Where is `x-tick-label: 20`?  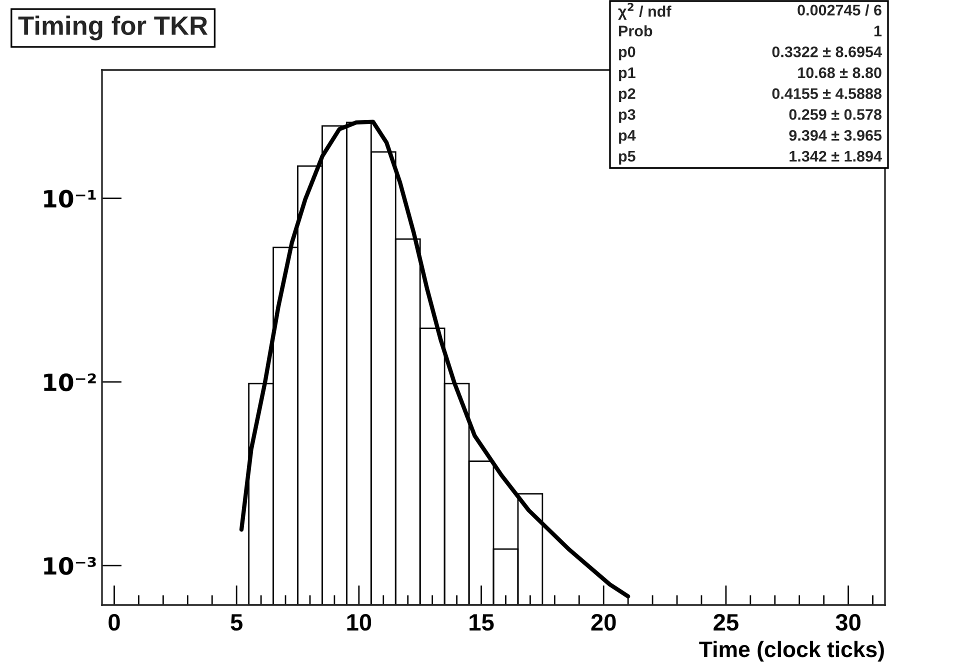 x-tick-label: 20 is located at coordinates (603, 622).